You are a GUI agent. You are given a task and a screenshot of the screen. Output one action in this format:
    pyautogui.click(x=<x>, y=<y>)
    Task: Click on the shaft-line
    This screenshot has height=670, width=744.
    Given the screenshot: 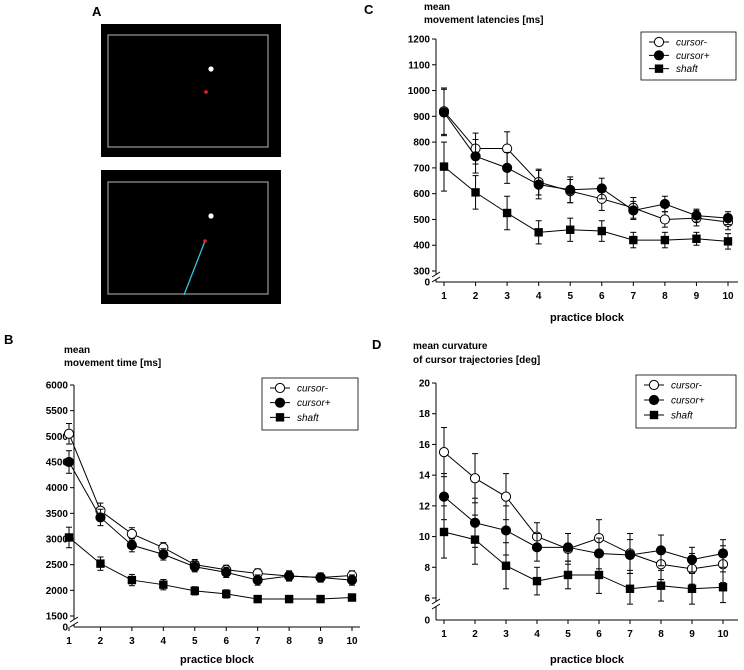 What is the action you would take?
    pyautogui.click(x=194, y=268)
    